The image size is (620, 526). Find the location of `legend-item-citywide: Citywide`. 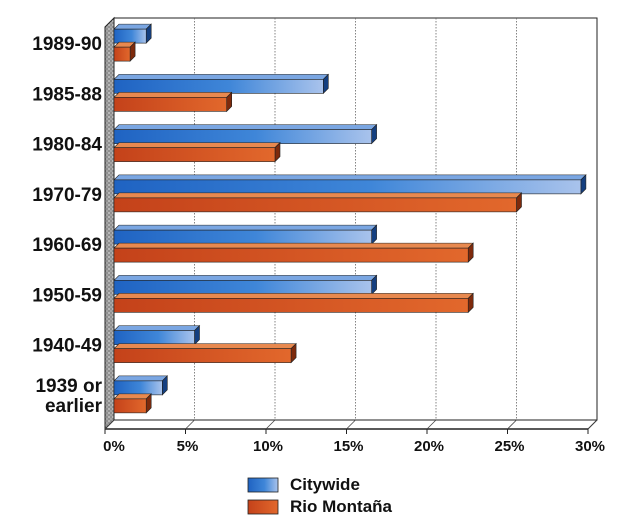

legend-item-citywide: Citywide is located at coordinates (303, 484).